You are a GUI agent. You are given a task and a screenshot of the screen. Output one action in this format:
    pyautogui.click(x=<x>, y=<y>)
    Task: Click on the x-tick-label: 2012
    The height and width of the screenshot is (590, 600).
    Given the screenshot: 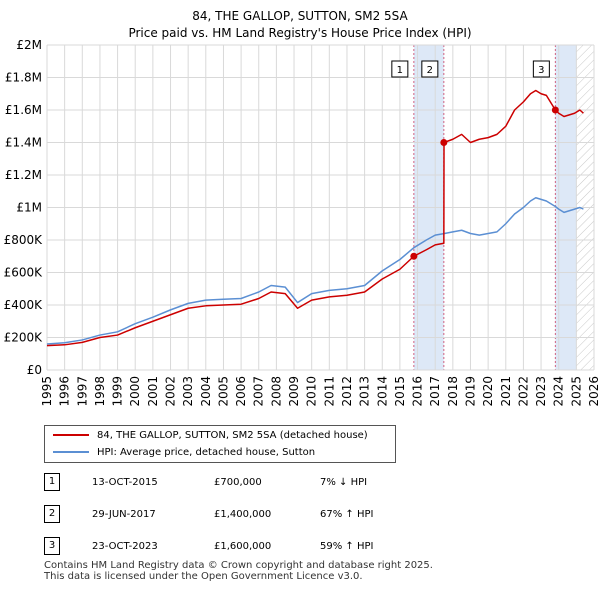 What is the action you would take?
    pyautogui.click(x=347, y=391)
    